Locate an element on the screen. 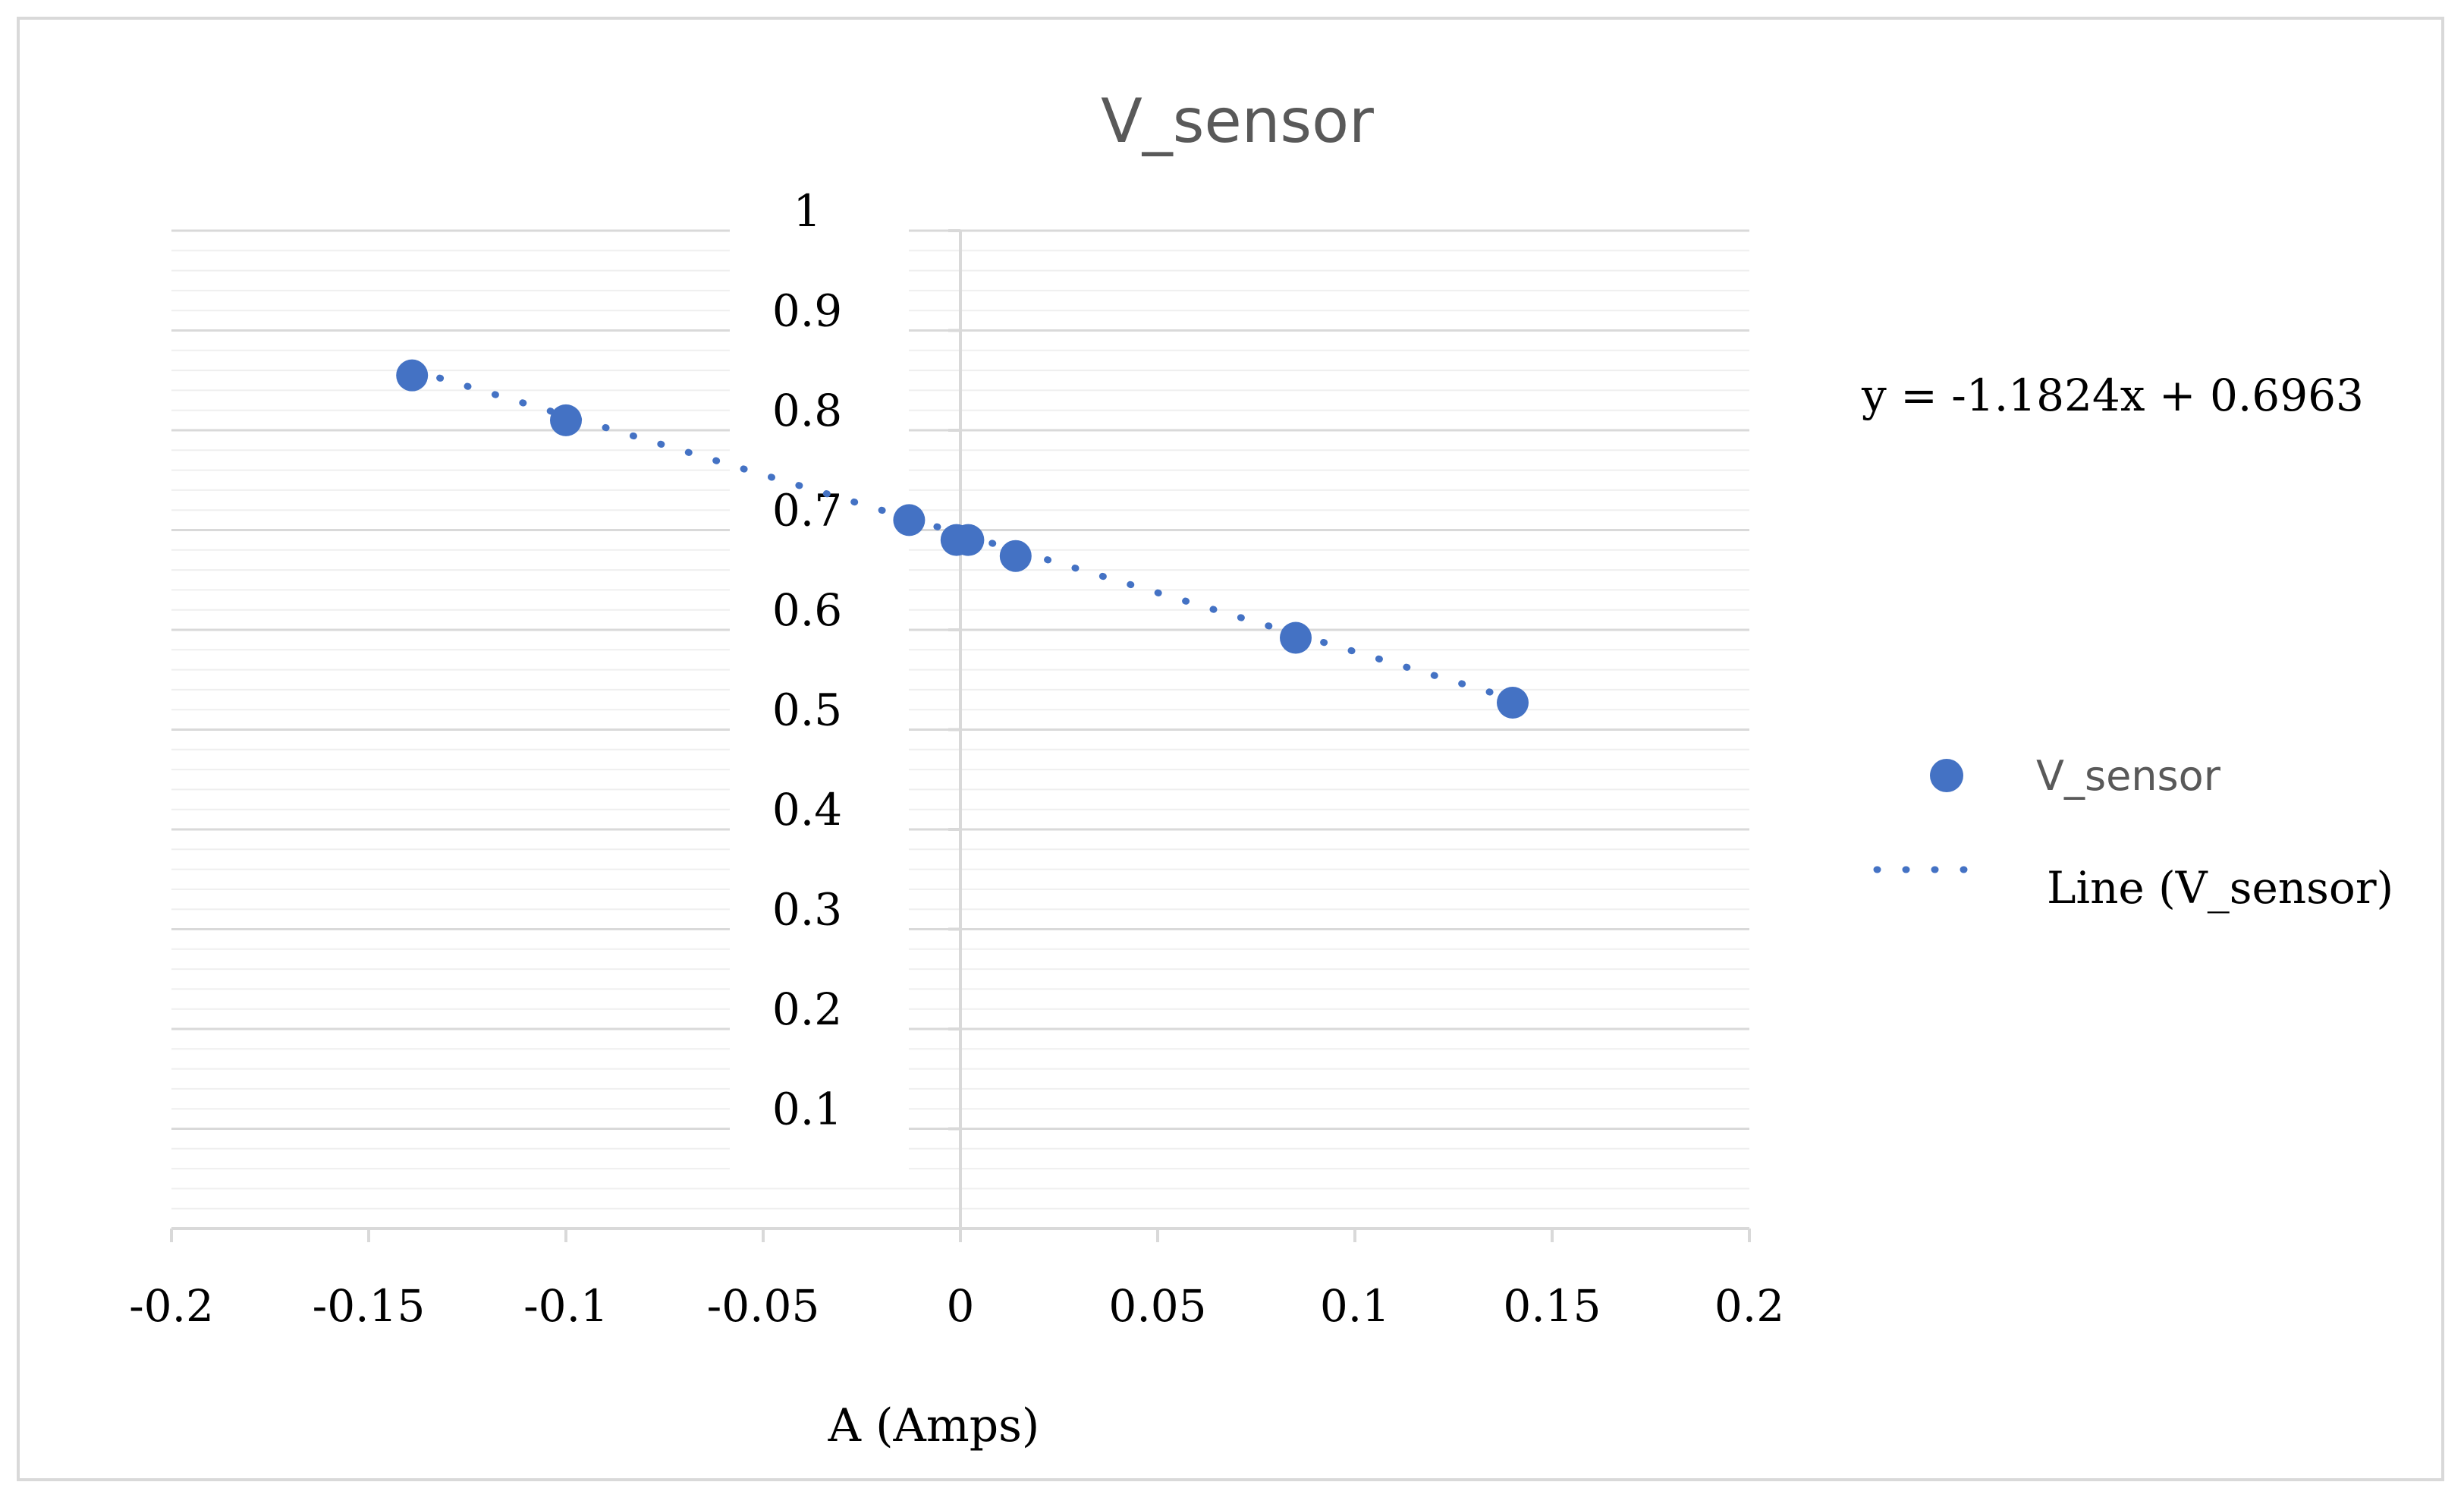 The height and width of the screenshot is (1504, 2464). x-tick-labels: -0.2 -0.15 -0.1 -0.05 0 0.05 0.1 0.15 0.2 is located at coordinates (956, 1280).